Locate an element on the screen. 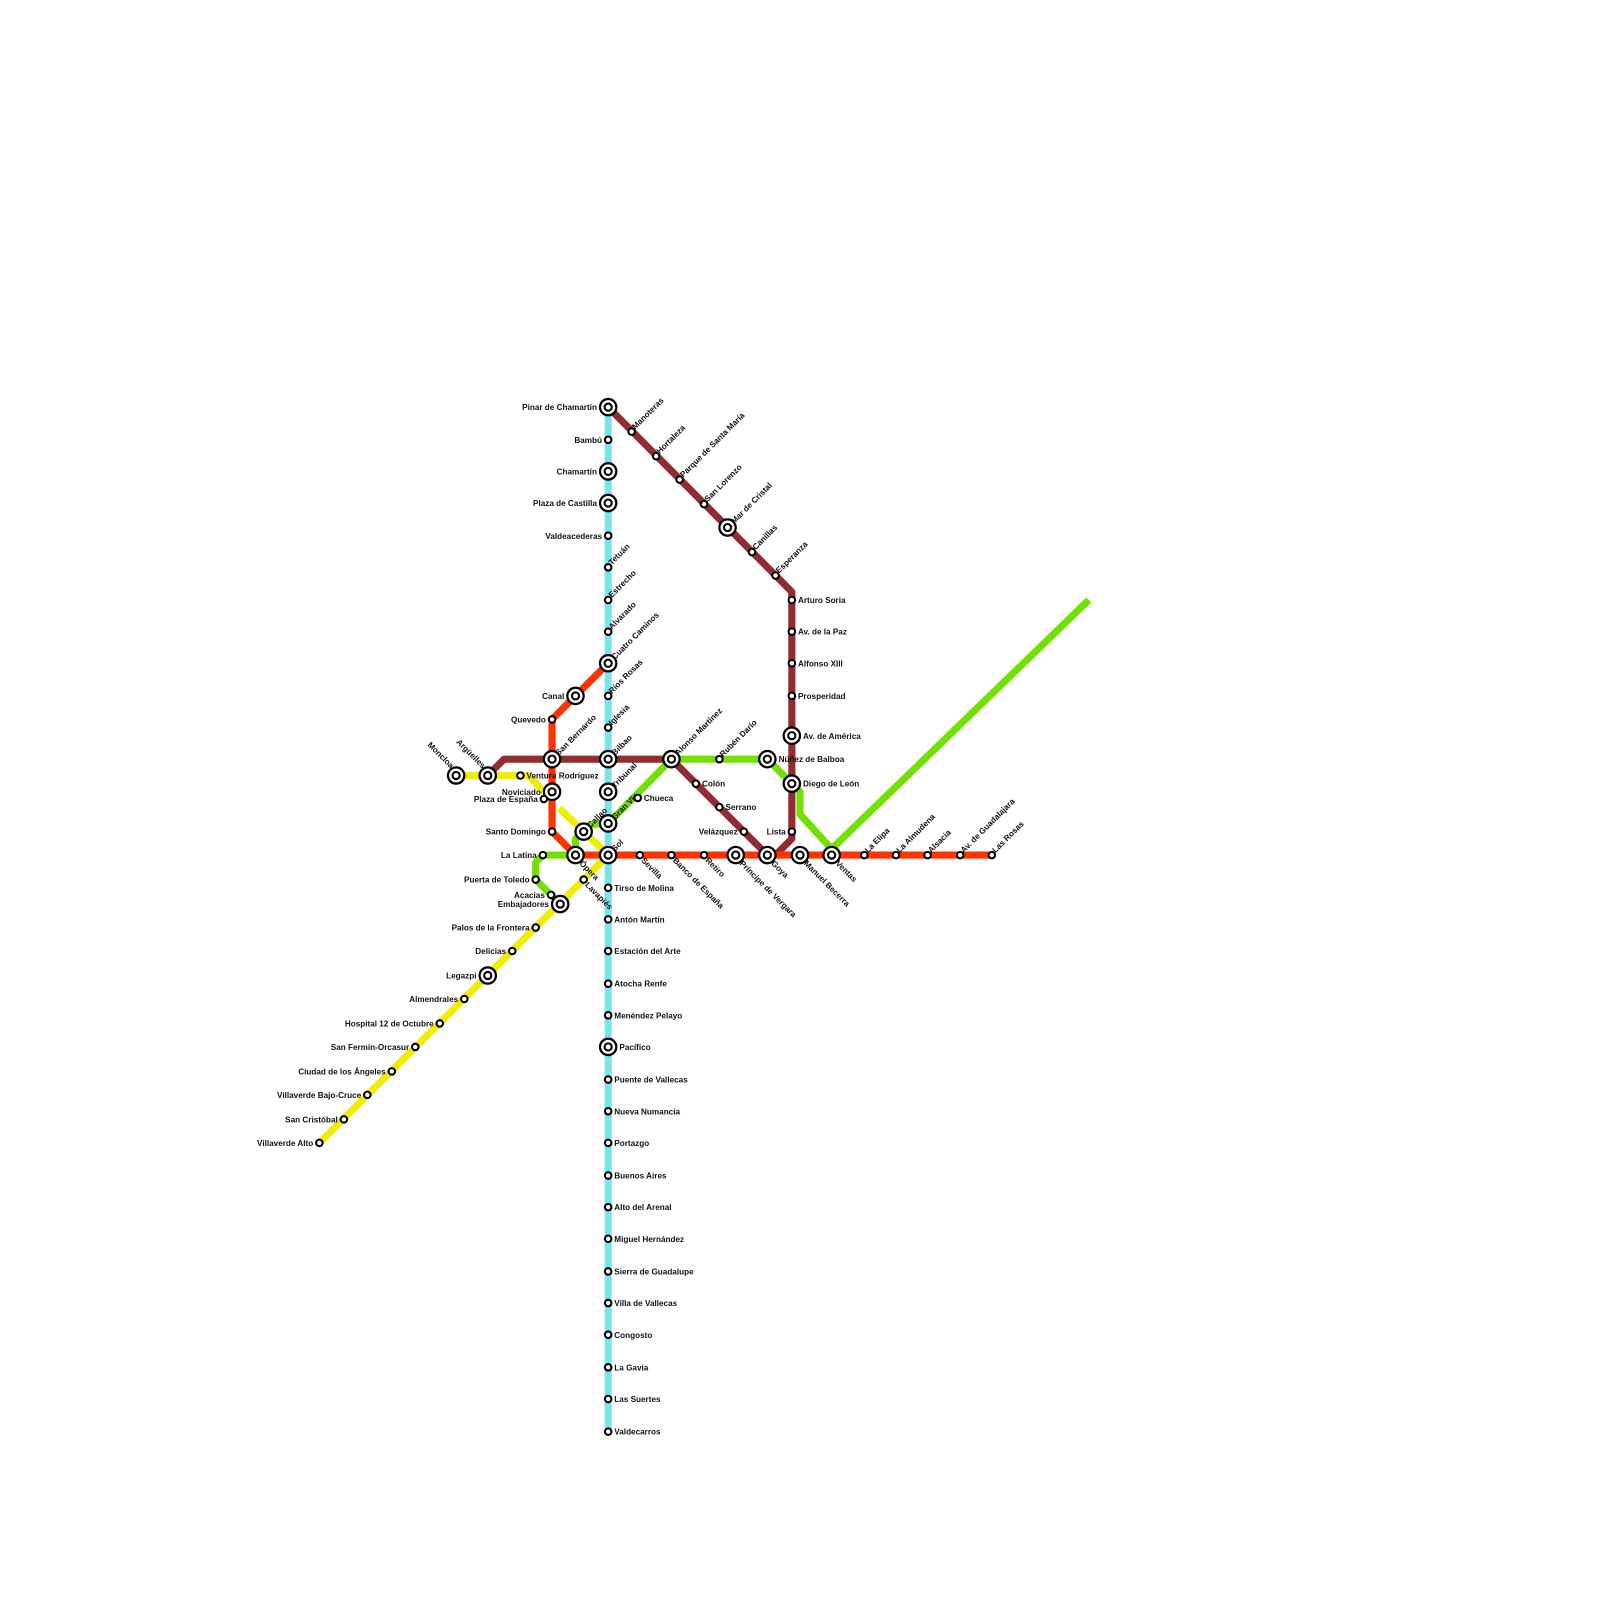  station-la-latina: La Latina is located at coordinates (524, 855).